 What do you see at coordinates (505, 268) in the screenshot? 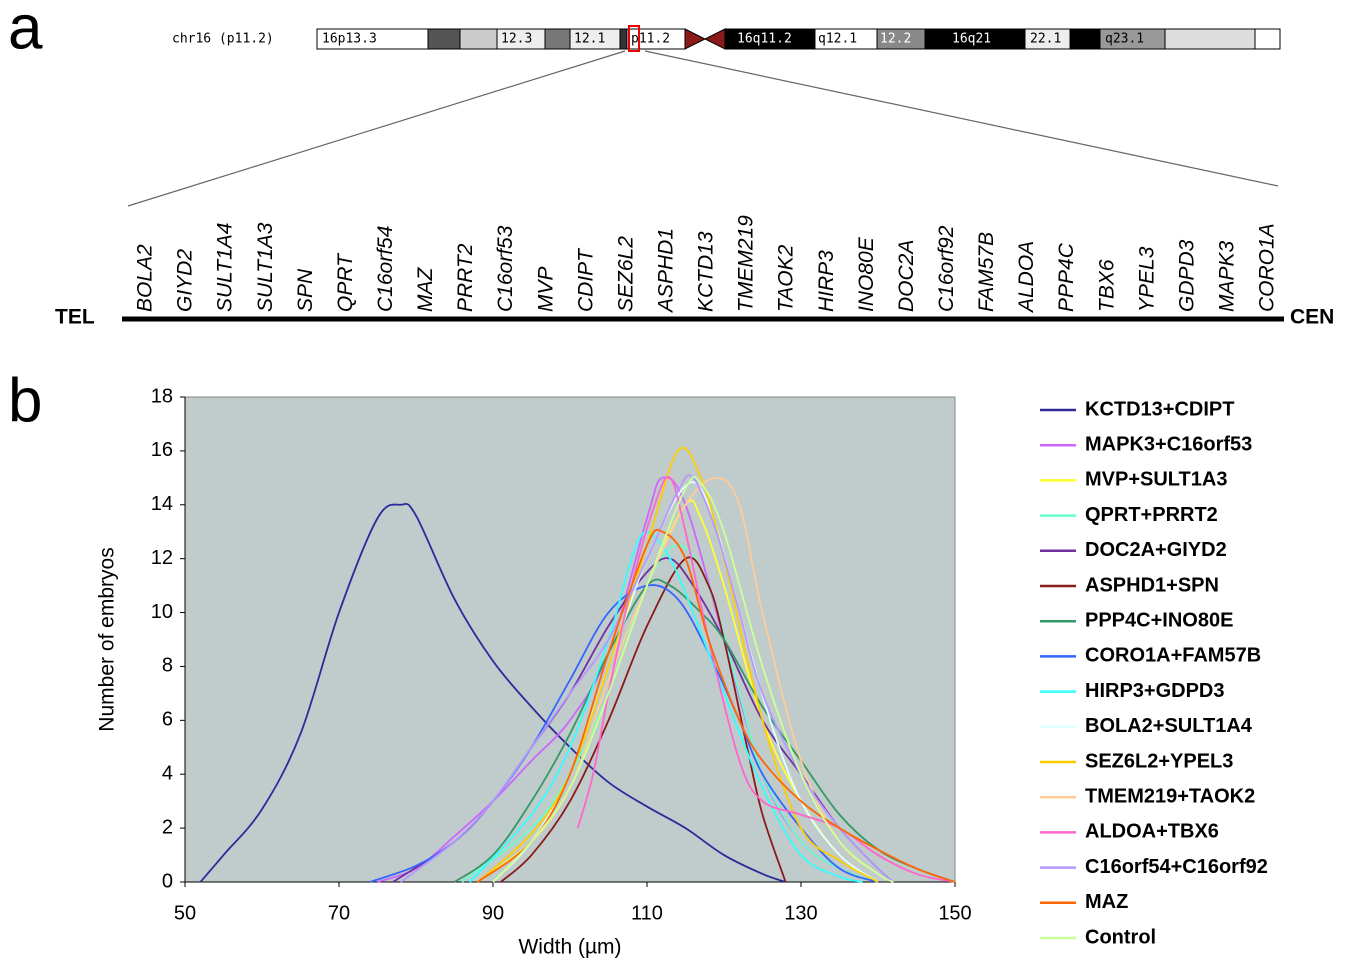
I see `gene-label: C16orf53` at bounding box center [505, 268].